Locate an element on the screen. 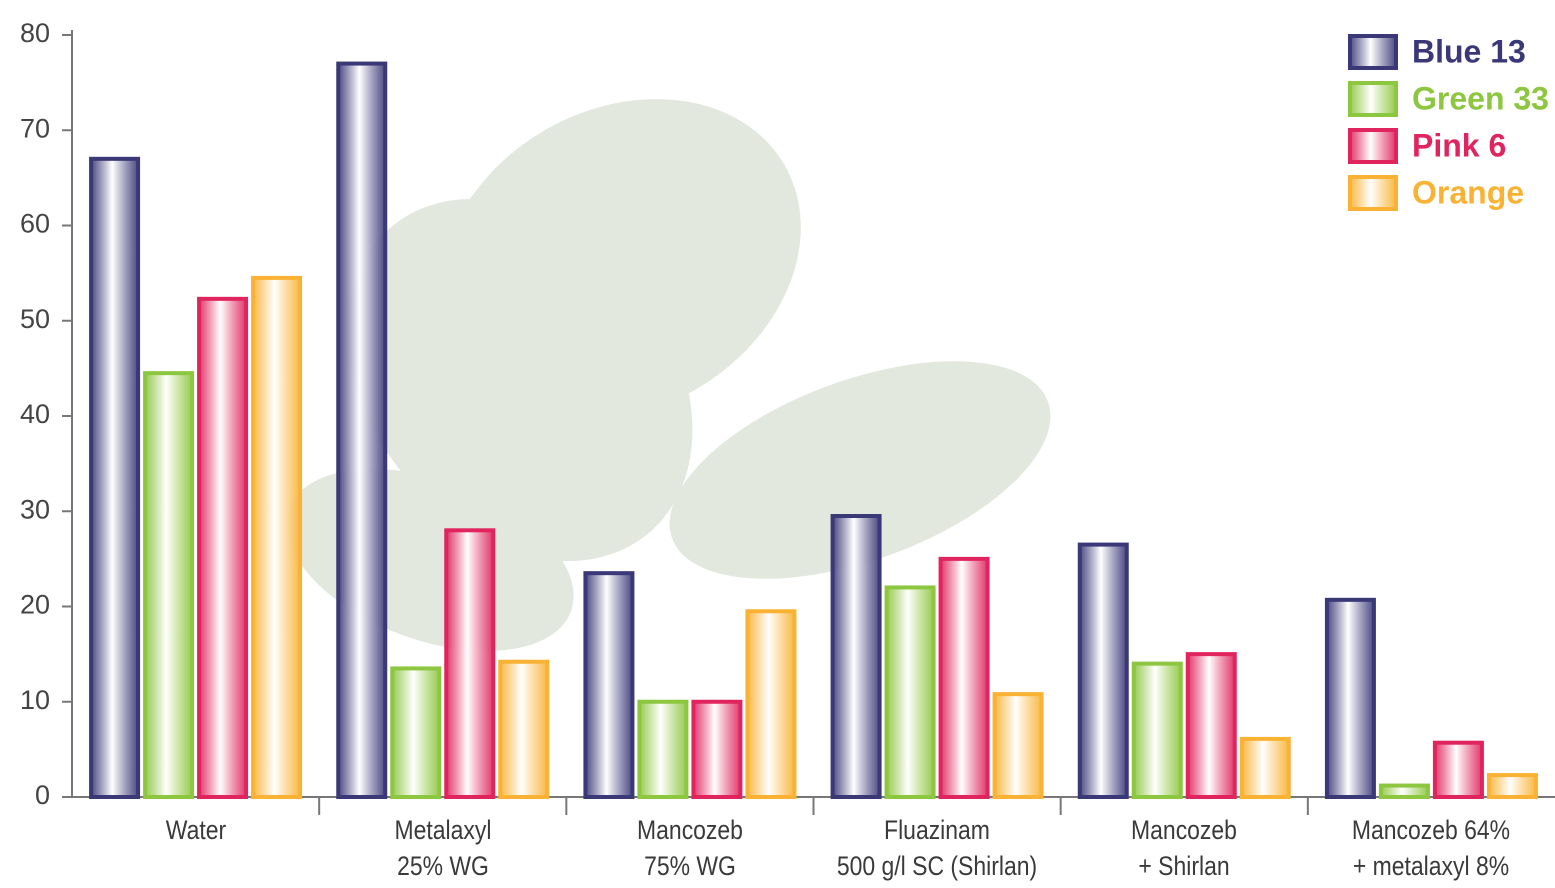  y-tick-label: 40 is located at coordinates (35, 414).